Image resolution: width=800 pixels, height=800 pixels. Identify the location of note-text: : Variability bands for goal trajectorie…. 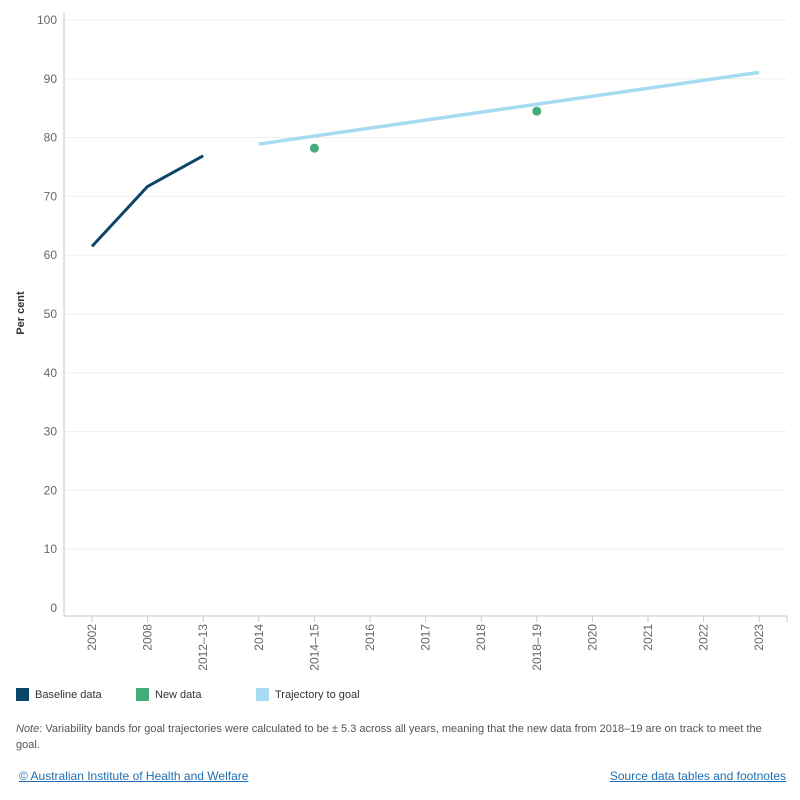
(389, 737).